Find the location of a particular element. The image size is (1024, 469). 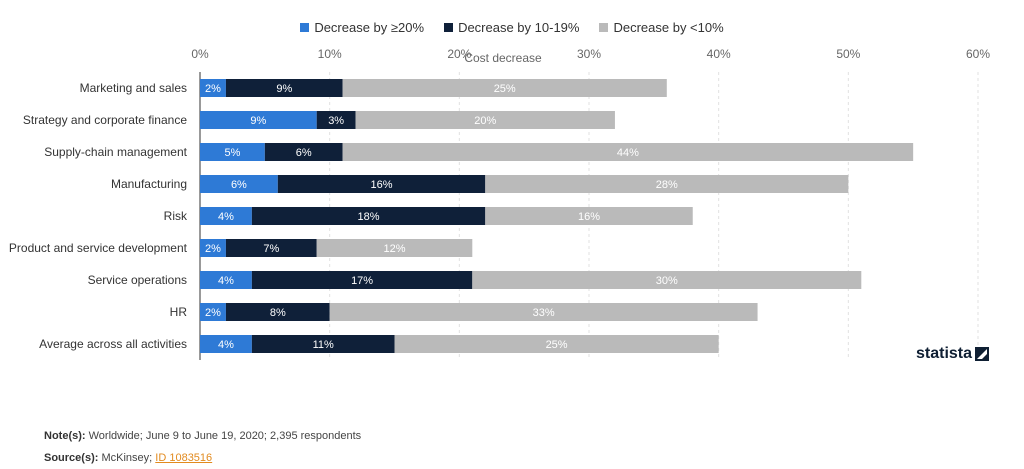

bar-s0-c1 is located at coordinates (258, 120).